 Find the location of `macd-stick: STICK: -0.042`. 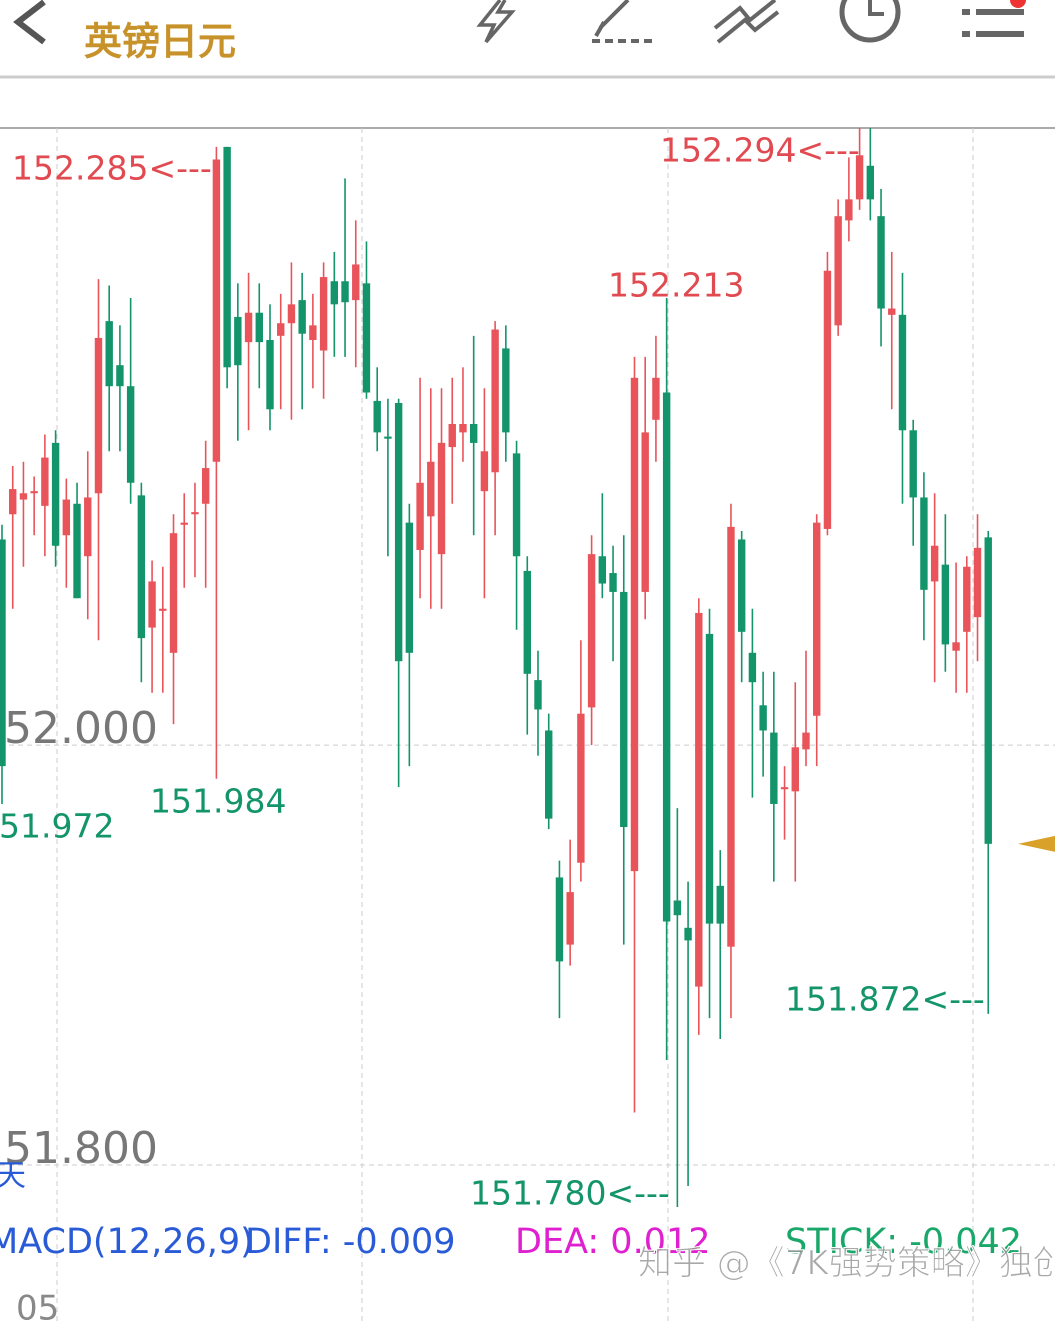

macd-stick: STICK: -0.042 is located at coordinates (903, 1242).